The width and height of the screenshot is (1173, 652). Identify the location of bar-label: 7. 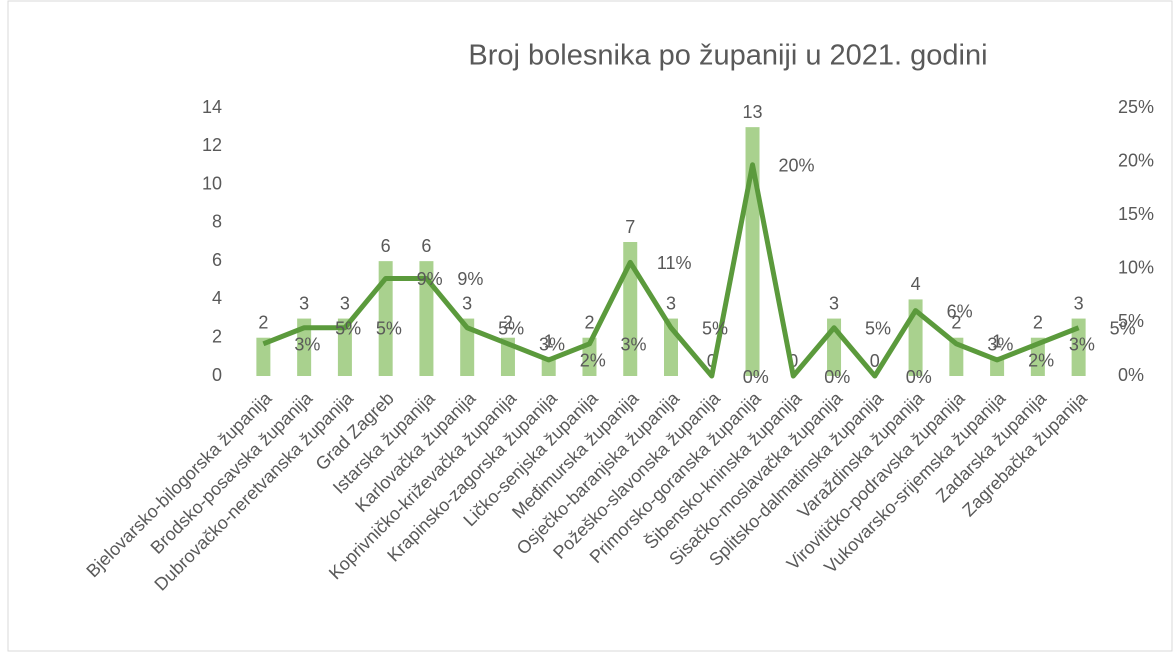
(630, 227).